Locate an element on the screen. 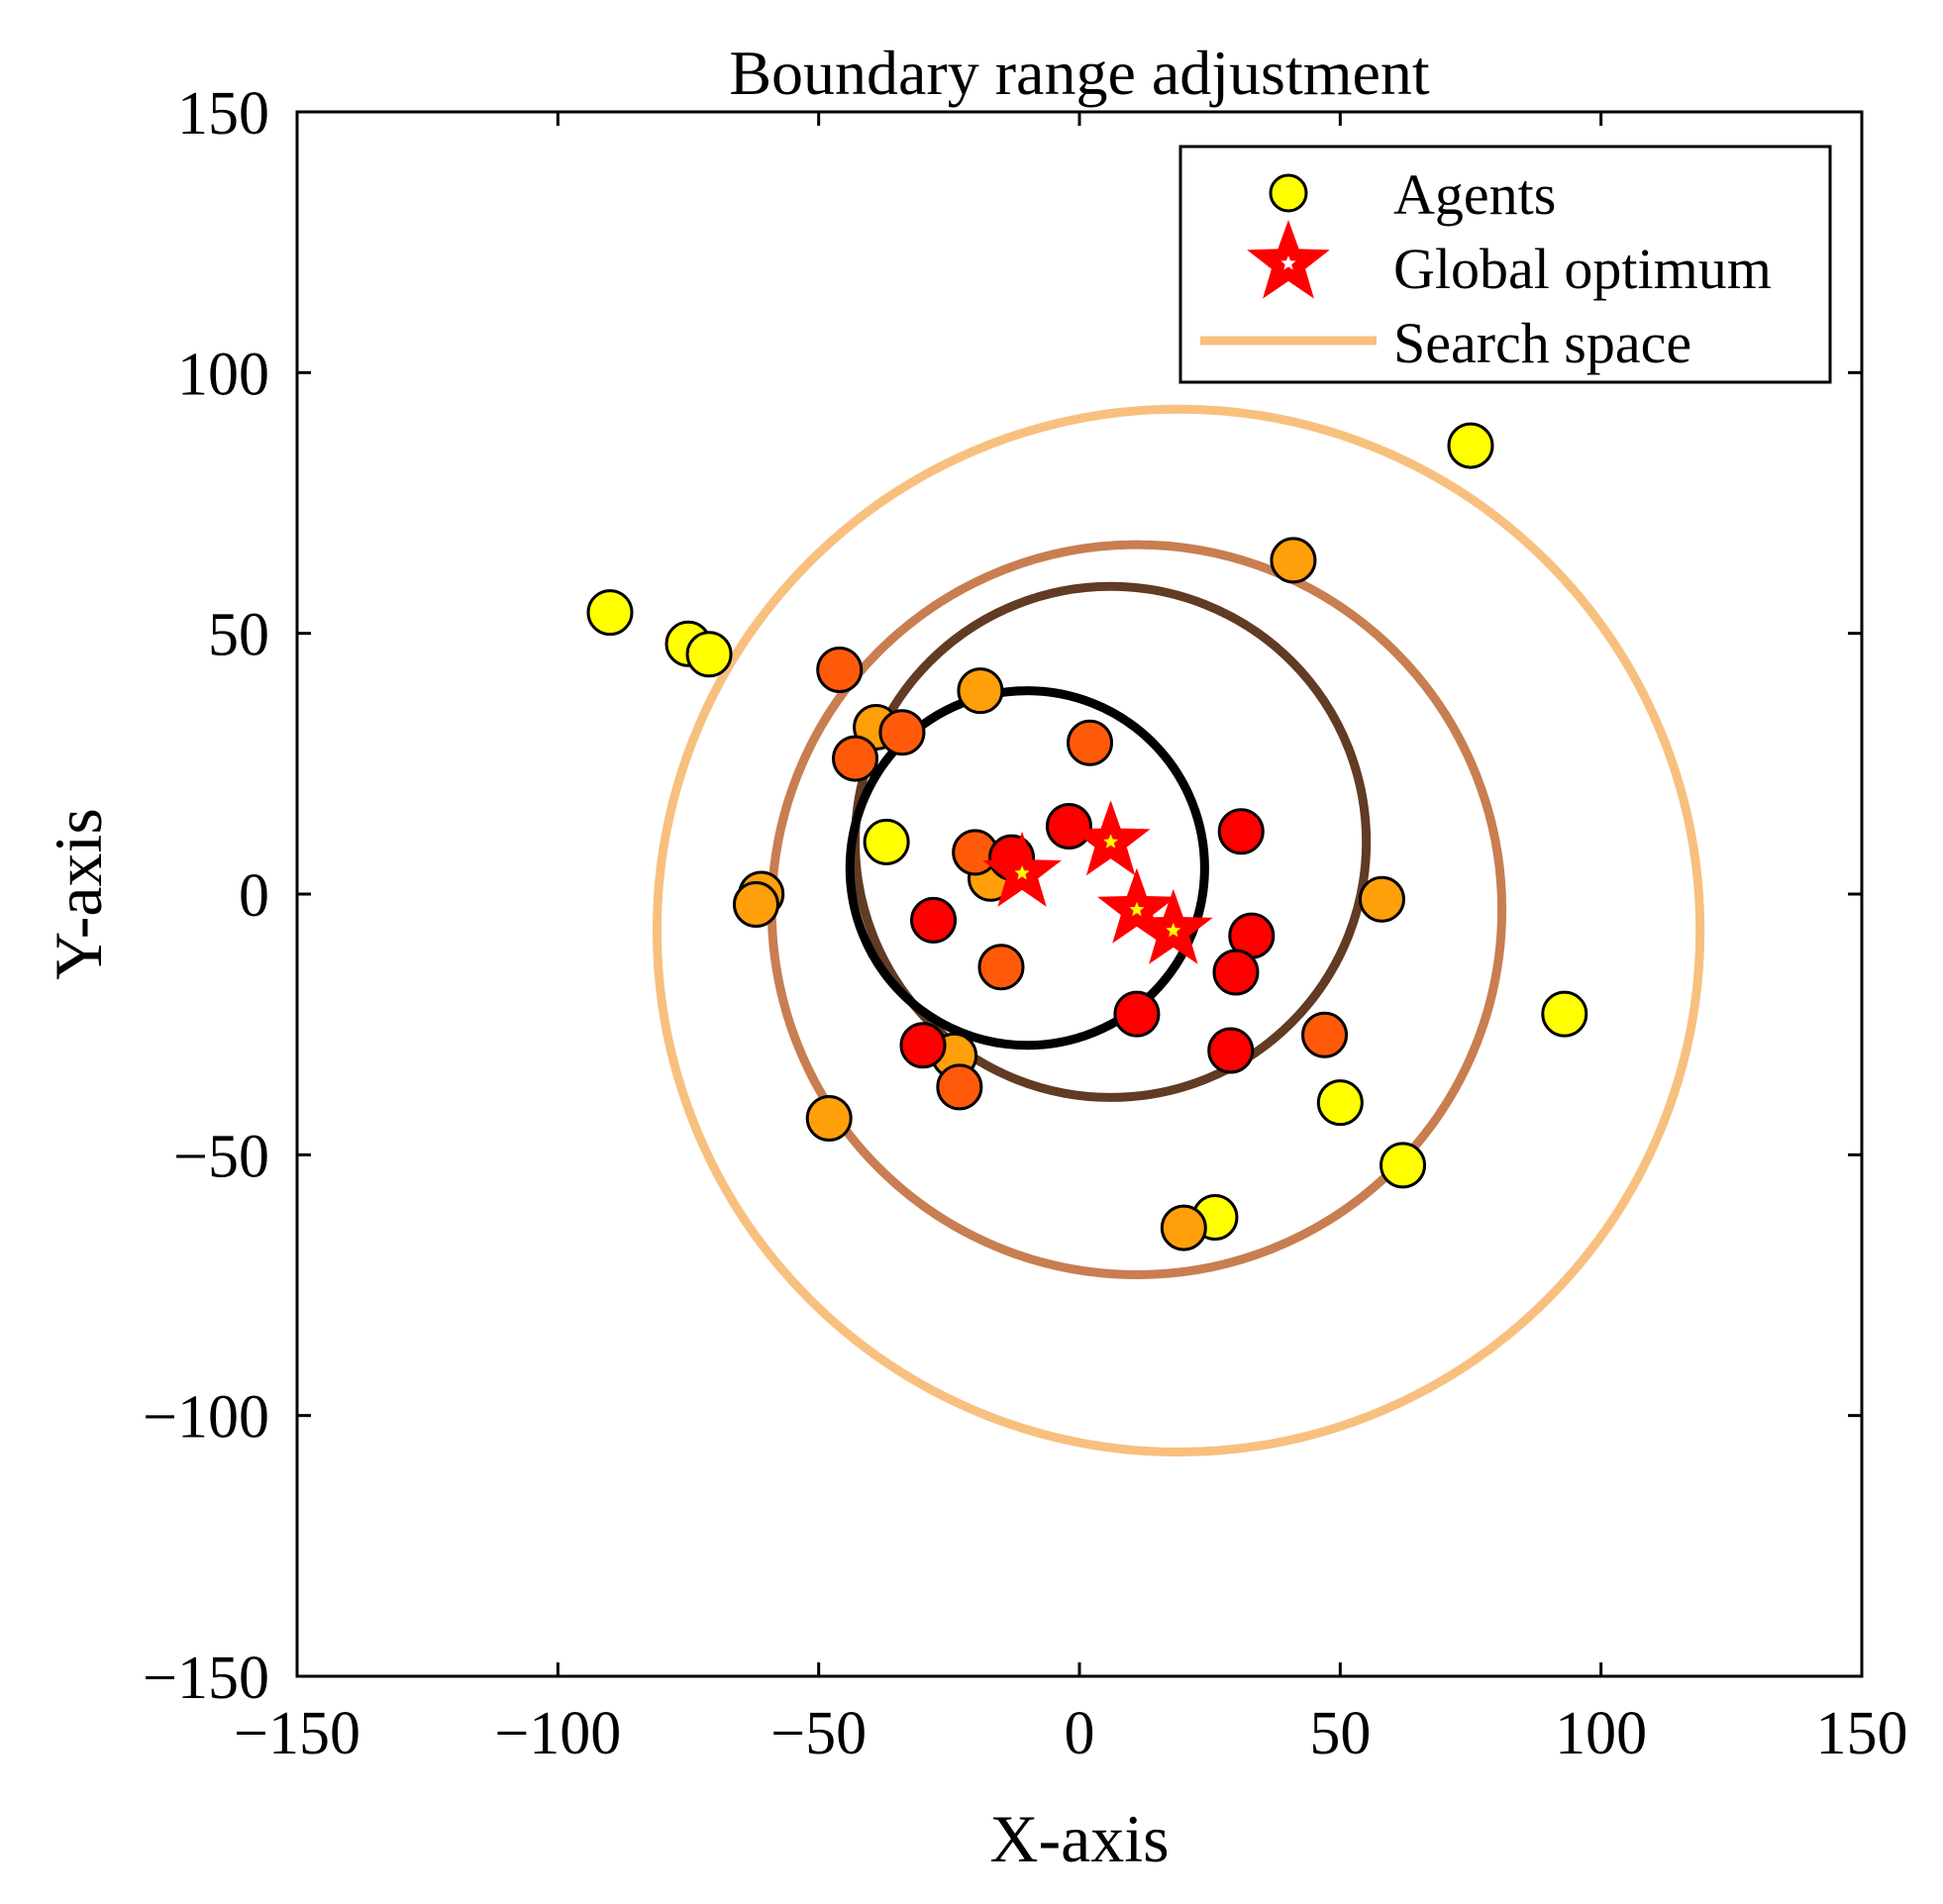 This screenshot has height=1904, width=1943. x-tick-label: 100 is located at coordinates (1601, 1733).